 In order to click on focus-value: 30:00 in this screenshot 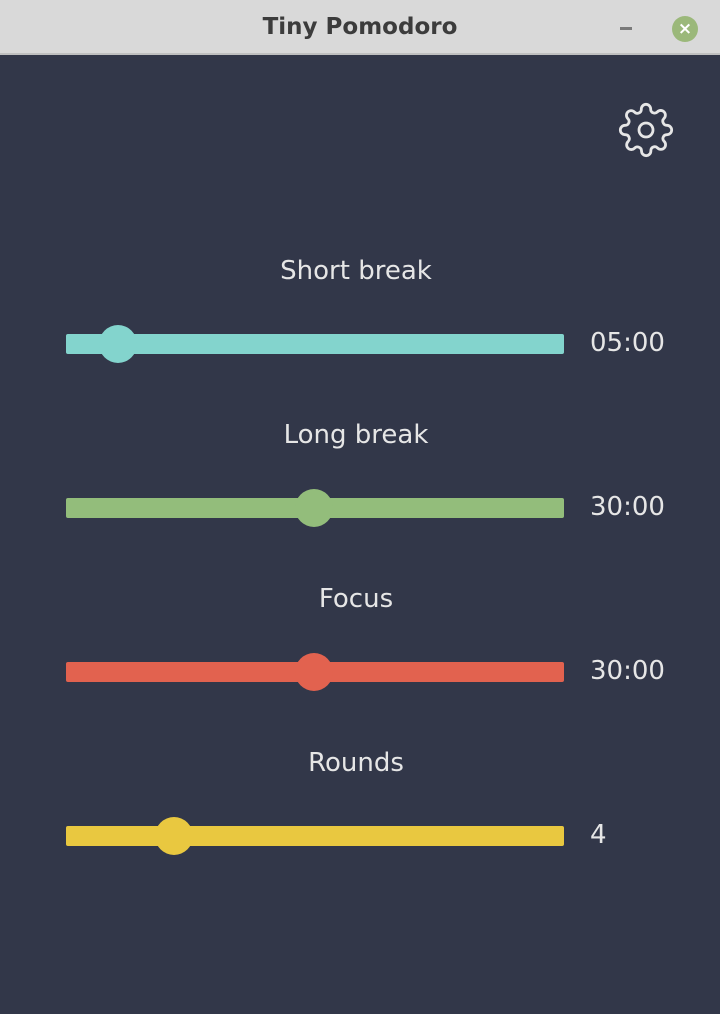, I will do `click(627, 671)`.